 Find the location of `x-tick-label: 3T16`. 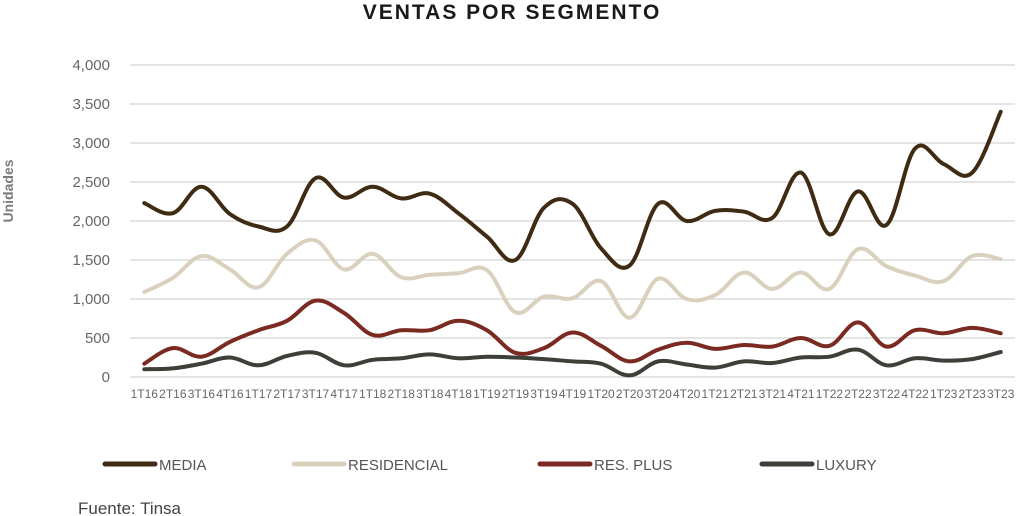

x-tick-label: 3T16 is located at coordinates (202, 394).